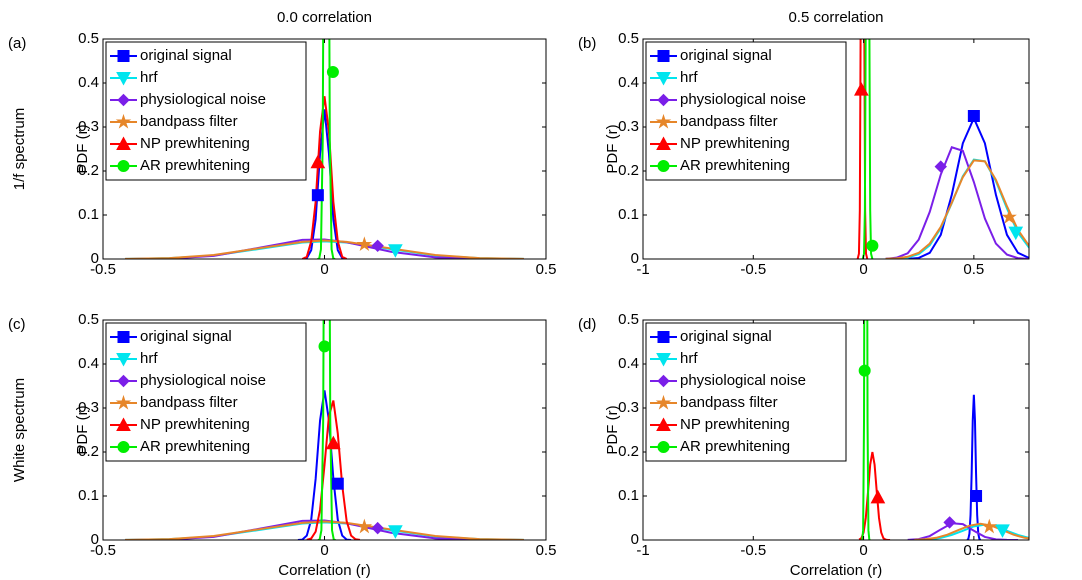  What do you see at coordinates (19, 430) in the screenshot?
I see `row-label: White spectrum` at bounding box center [19, 430].